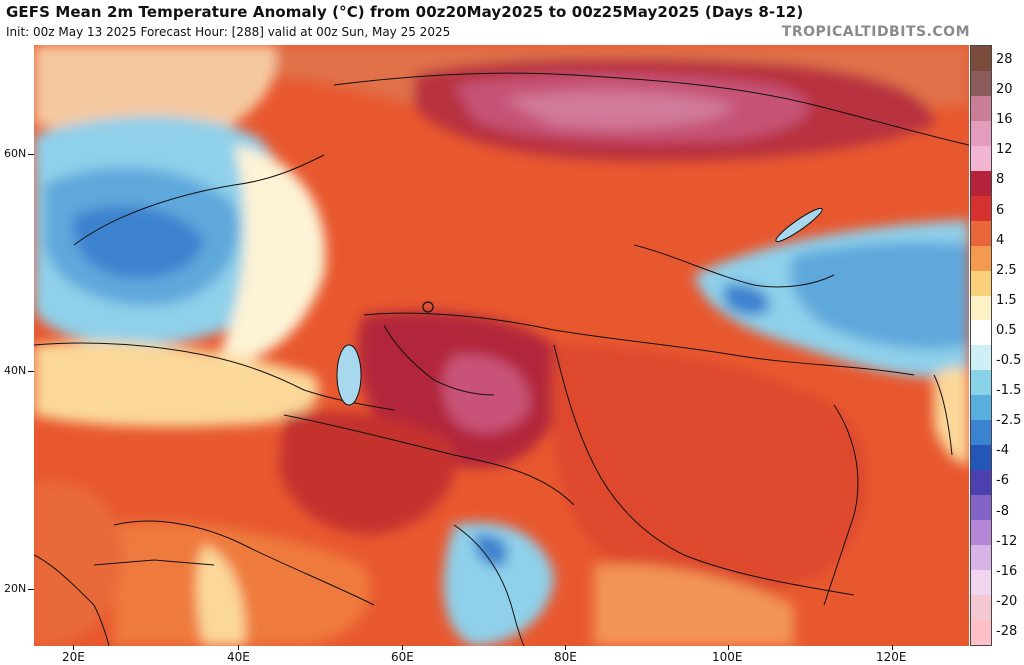 This screenshot has width=1024, height=665. Describe the element at coordinates (727, 657) in the screenshot. I see `lon-label-100e: 100E` at that location.